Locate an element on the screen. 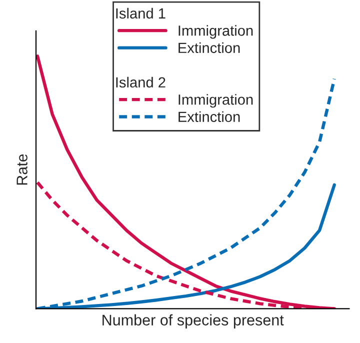 The height and width of the screenshot is (343, 360). annotation: Island 2 is located at coordinates (141, 82).